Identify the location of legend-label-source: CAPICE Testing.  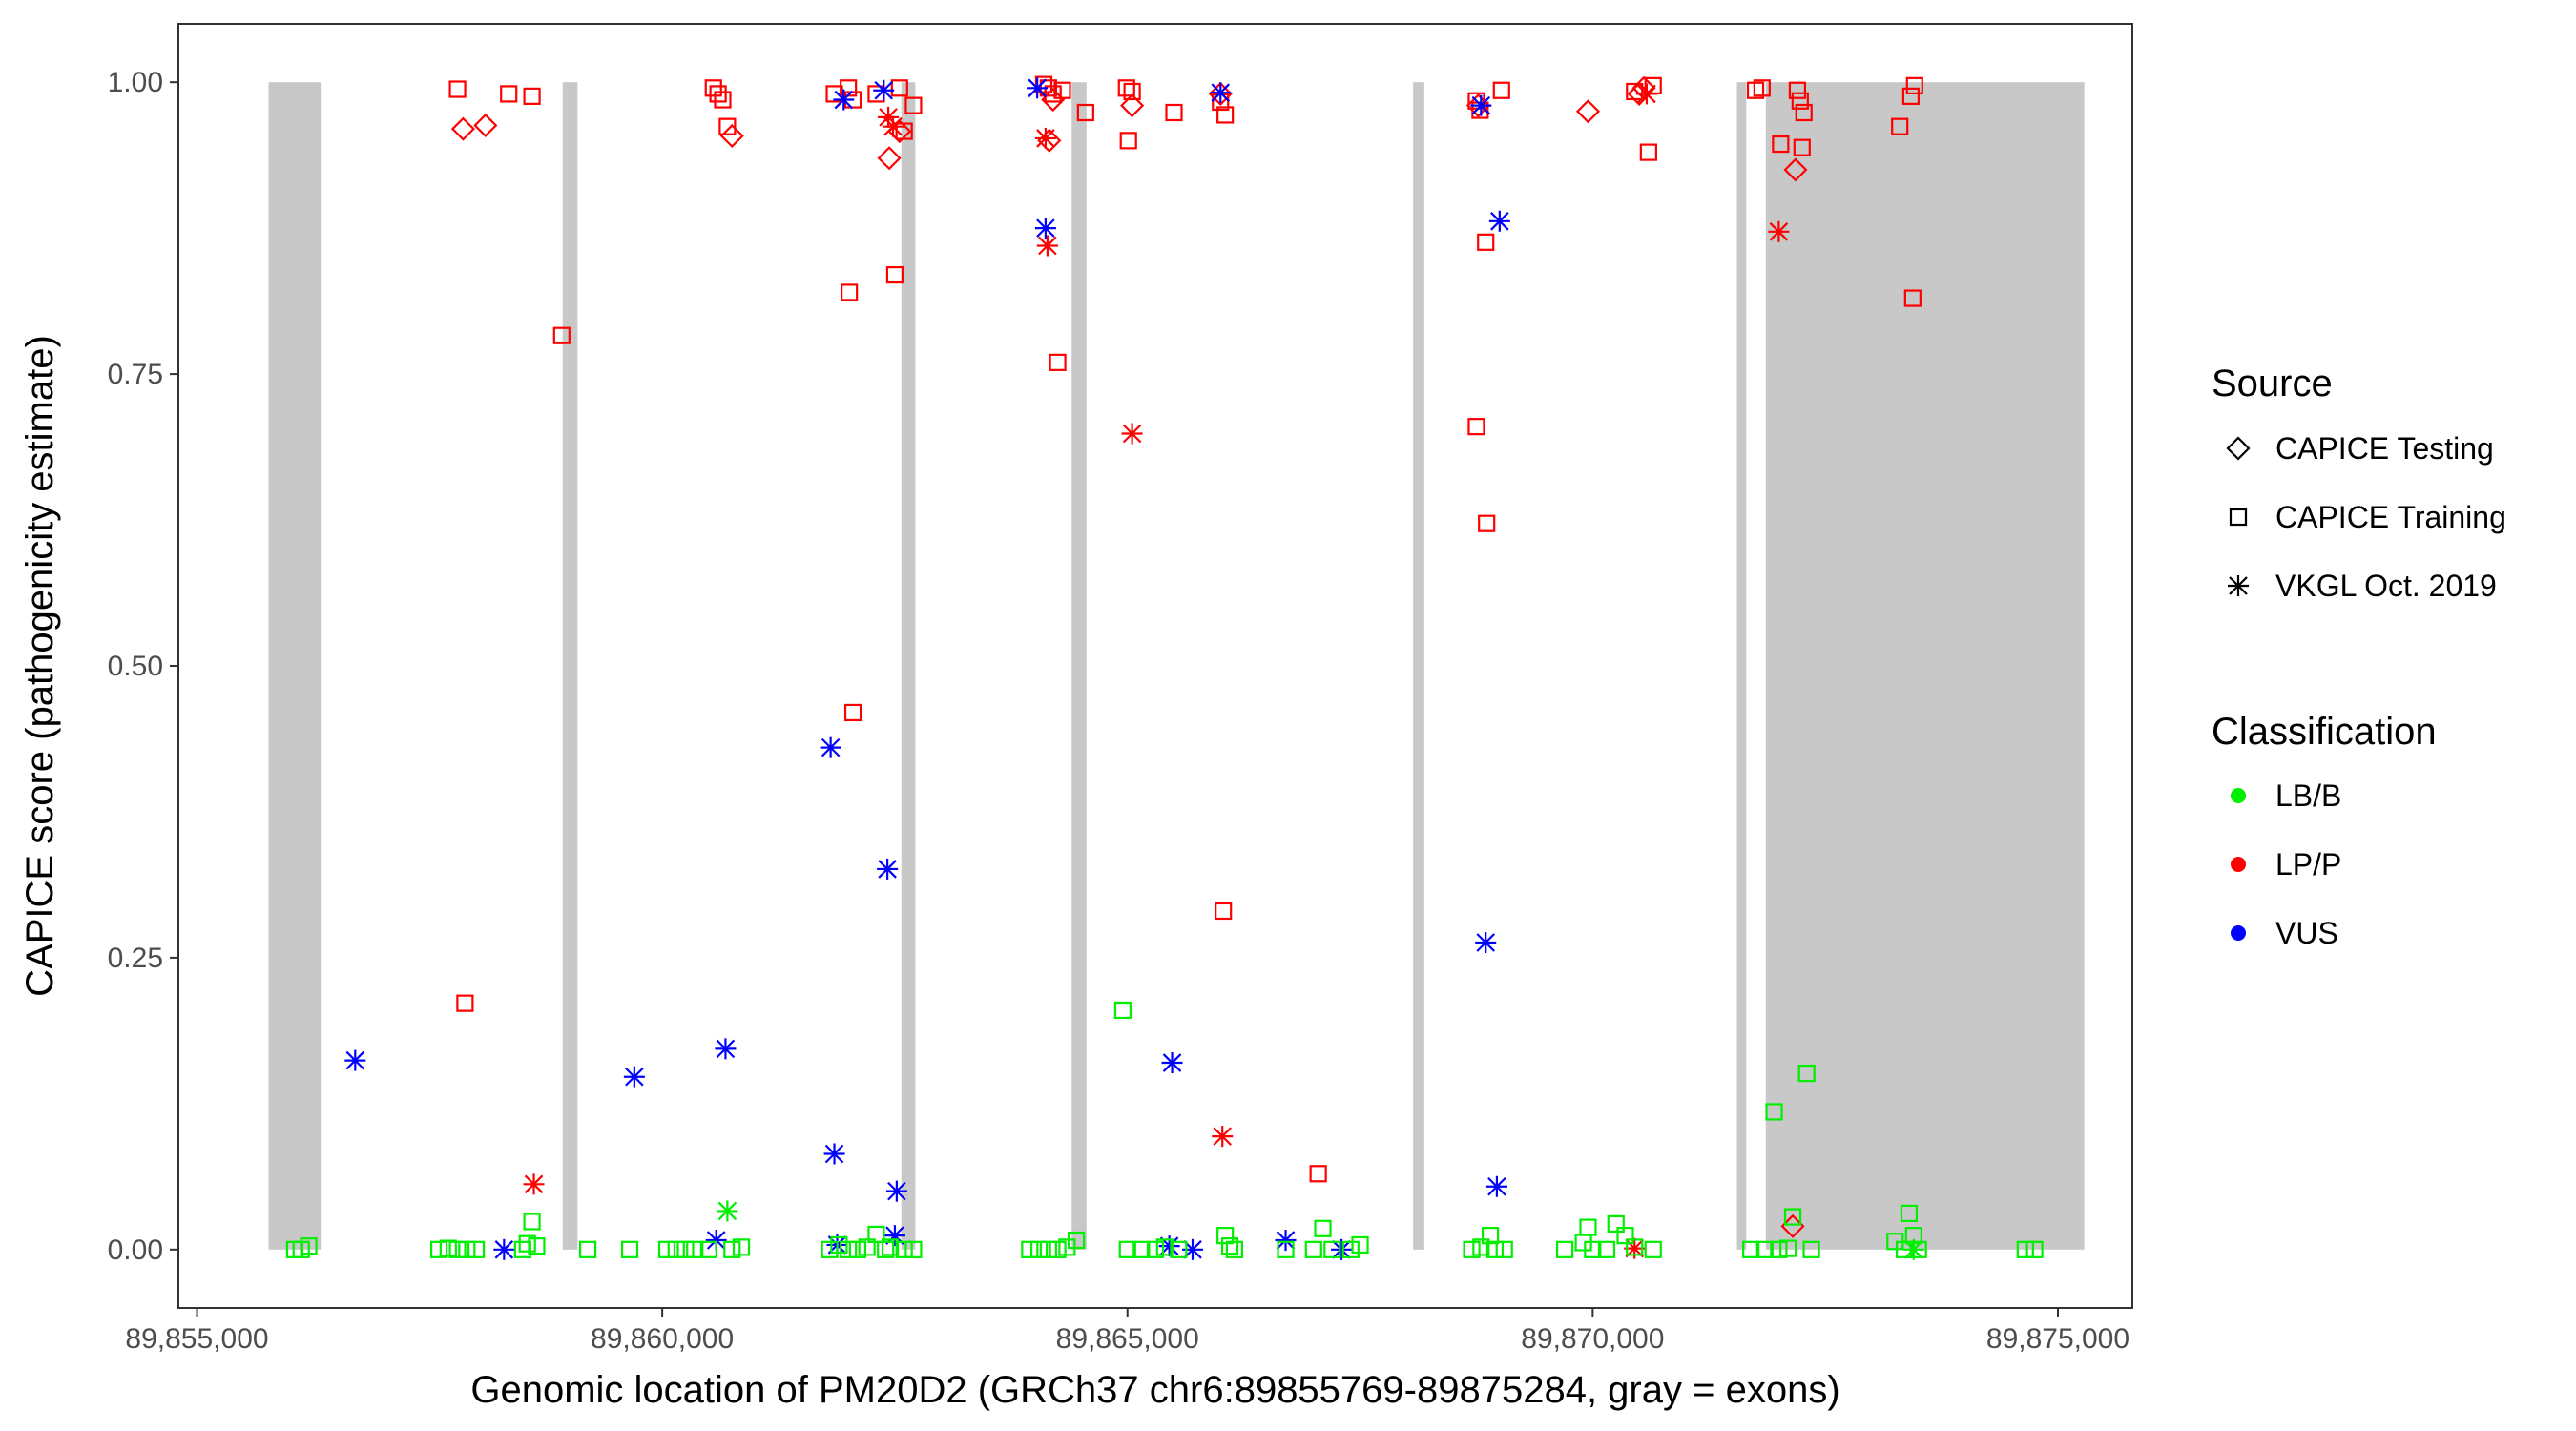
(2384, 448).